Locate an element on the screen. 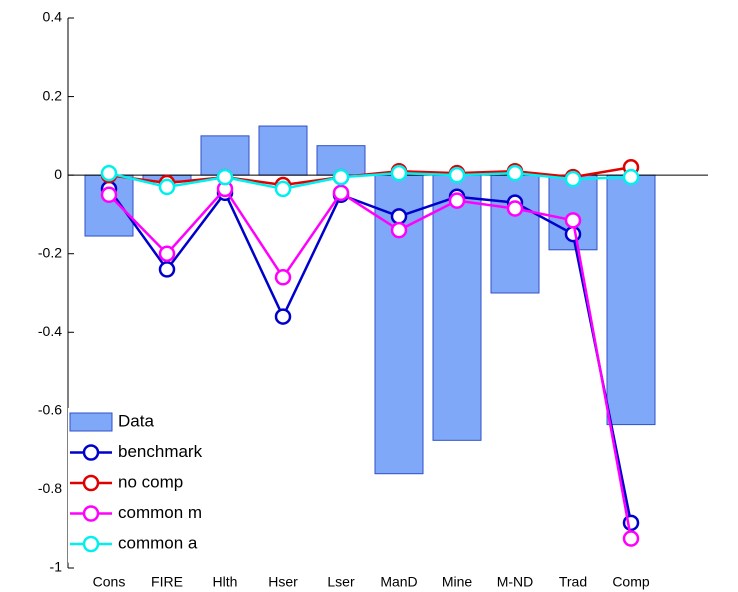  y-tick-label: -0.8 is located at coordinates (50, 488).